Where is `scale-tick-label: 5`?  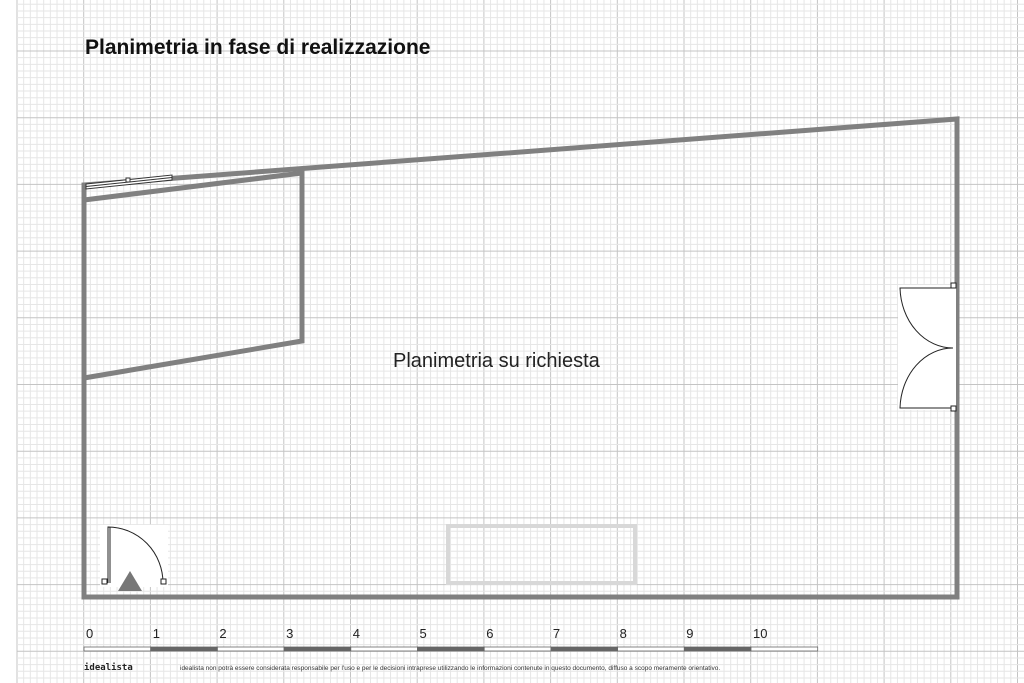 scale-tick-label: 5 is located at coordinates (423, 633).